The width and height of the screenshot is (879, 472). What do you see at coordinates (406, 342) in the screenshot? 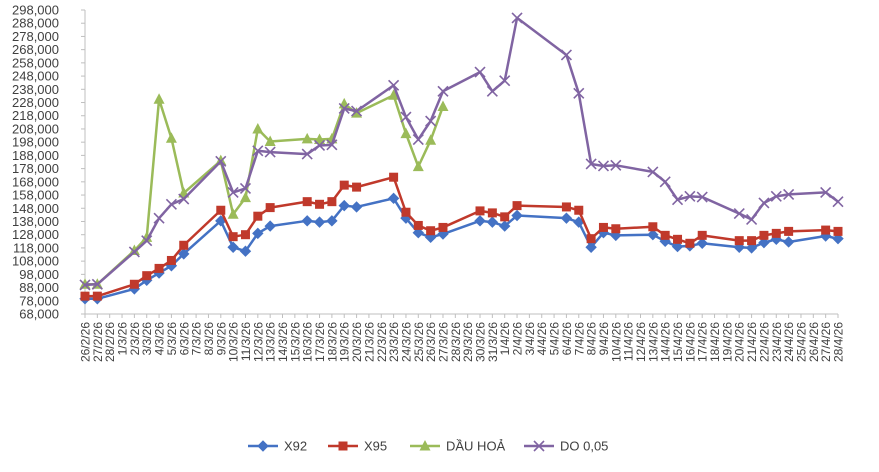
I see `x-tick-label: 24/3/26` at bounding box center [406, 342].